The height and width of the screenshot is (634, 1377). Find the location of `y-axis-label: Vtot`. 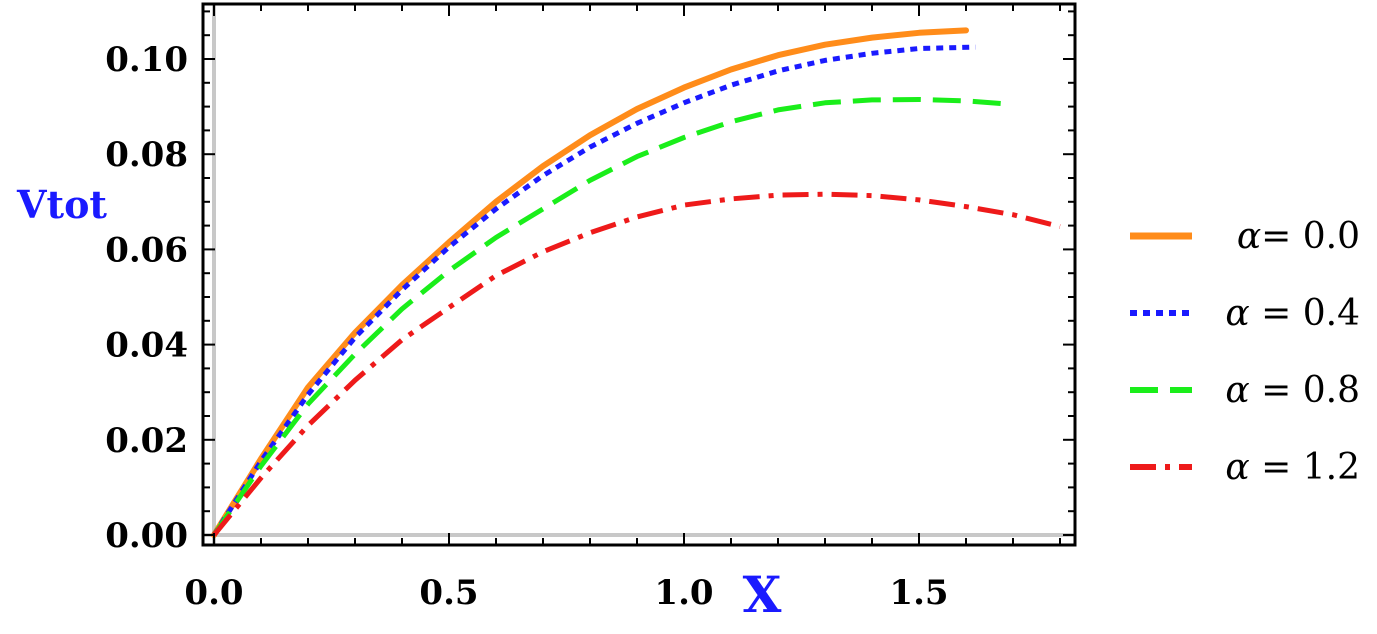

y-axis-label: Vtot is located at coordinates (61, 204).